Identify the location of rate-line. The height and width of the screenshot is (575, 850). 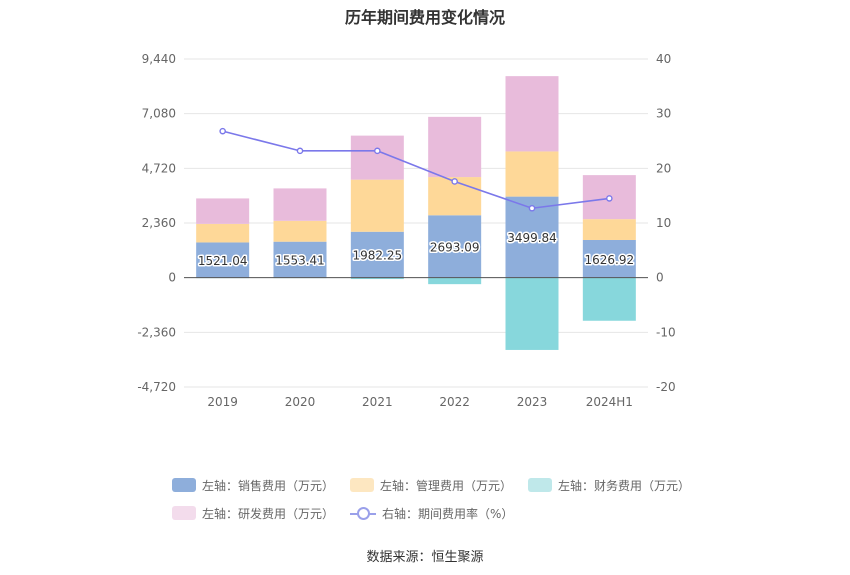
(416, 169).